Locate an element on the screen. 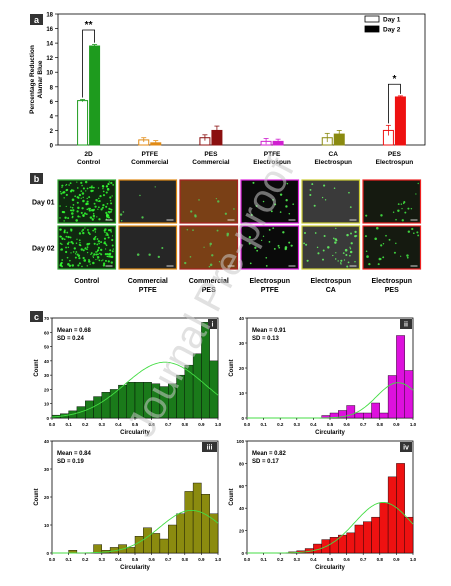 The image size is (451, 586). mean-label: Mean = 0.82 is located at coordinates (269, 454).